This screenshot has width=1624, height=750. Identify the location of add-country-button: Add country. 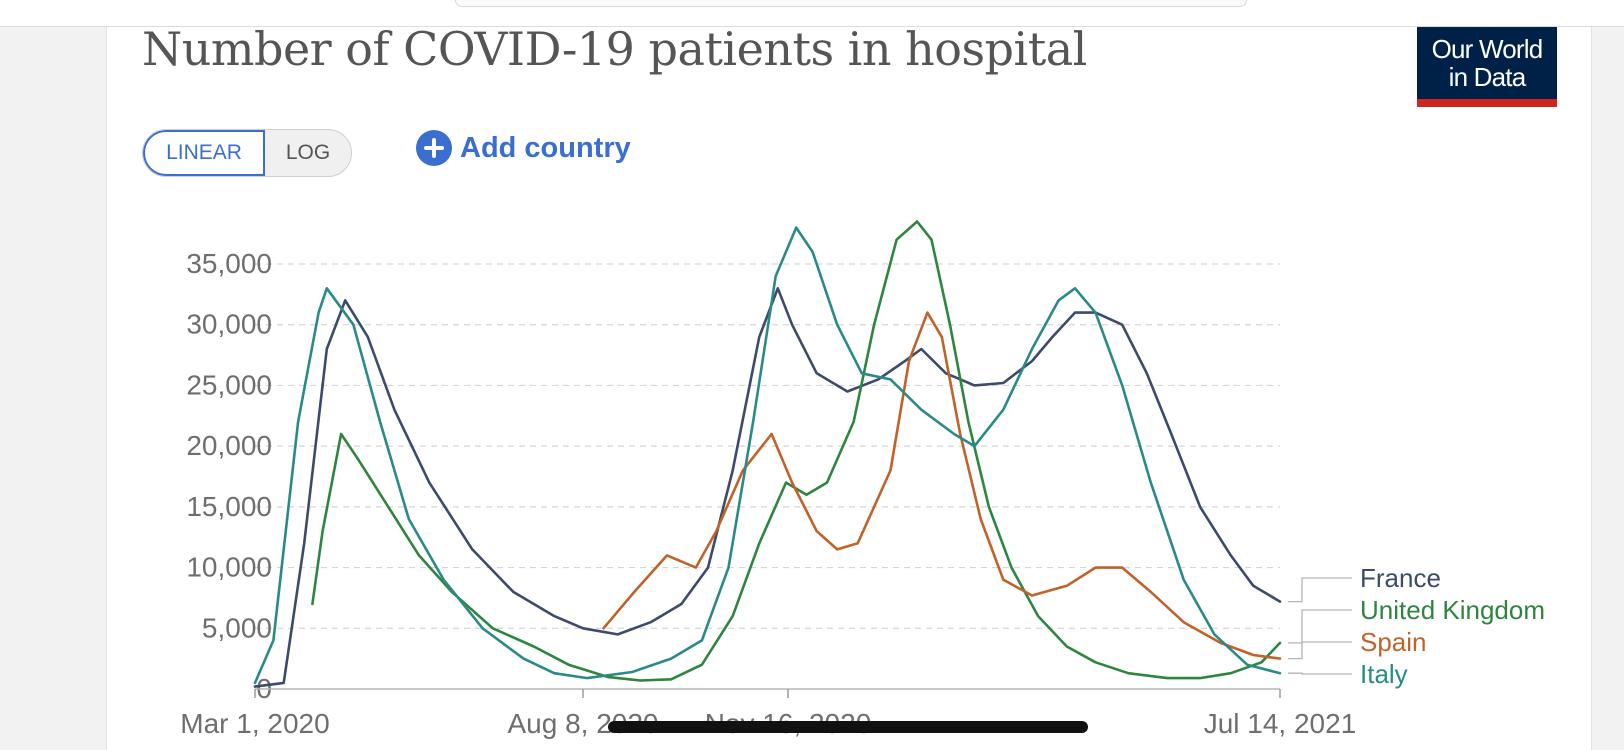
(523, 148).